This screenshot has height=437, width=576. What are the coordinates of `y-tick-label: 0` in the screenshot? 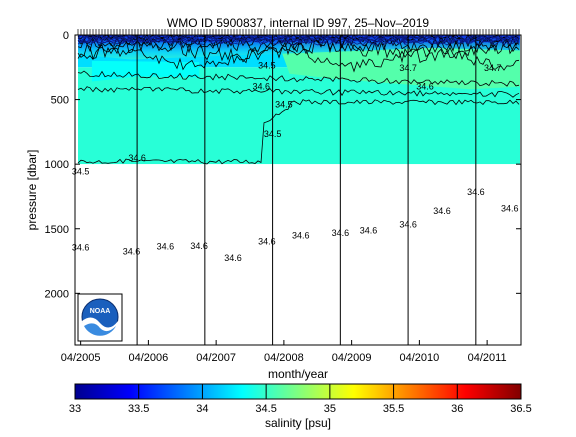 It's located at (66, 36).